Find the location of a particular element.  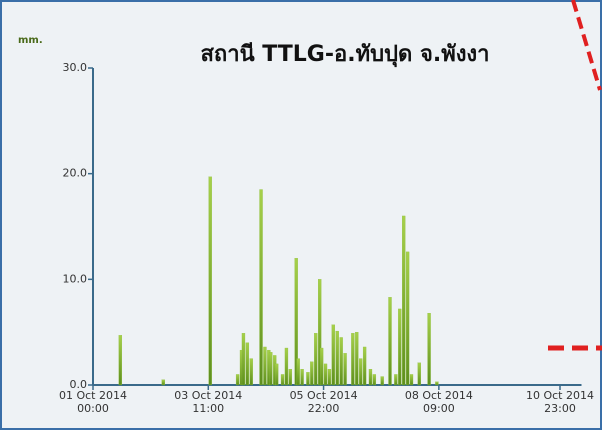

x-tick-label: 05 Oct 2014 22:00 is located at coordinates (324, 402).